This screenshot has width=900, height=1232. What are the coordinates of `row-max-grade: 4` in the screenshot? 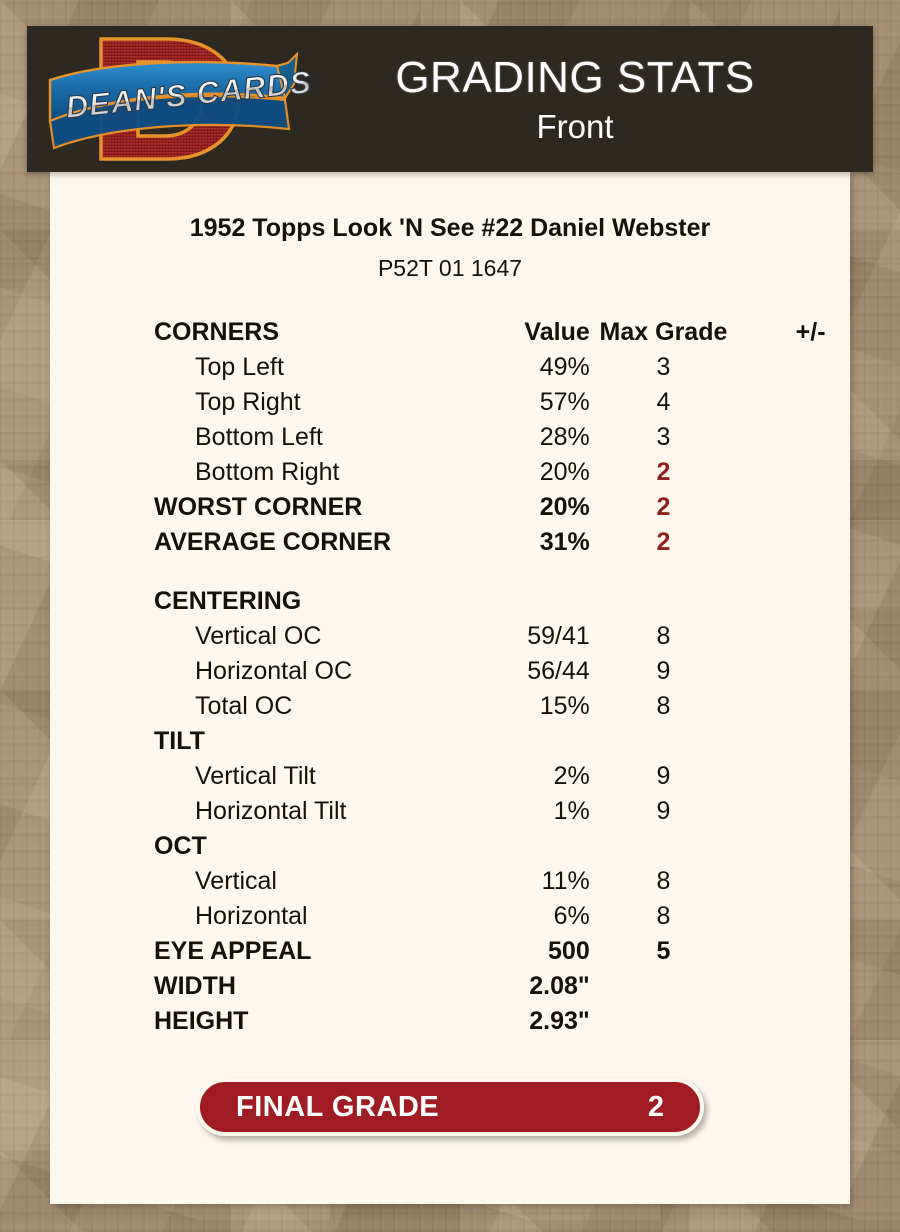 It's located at (663, 402).